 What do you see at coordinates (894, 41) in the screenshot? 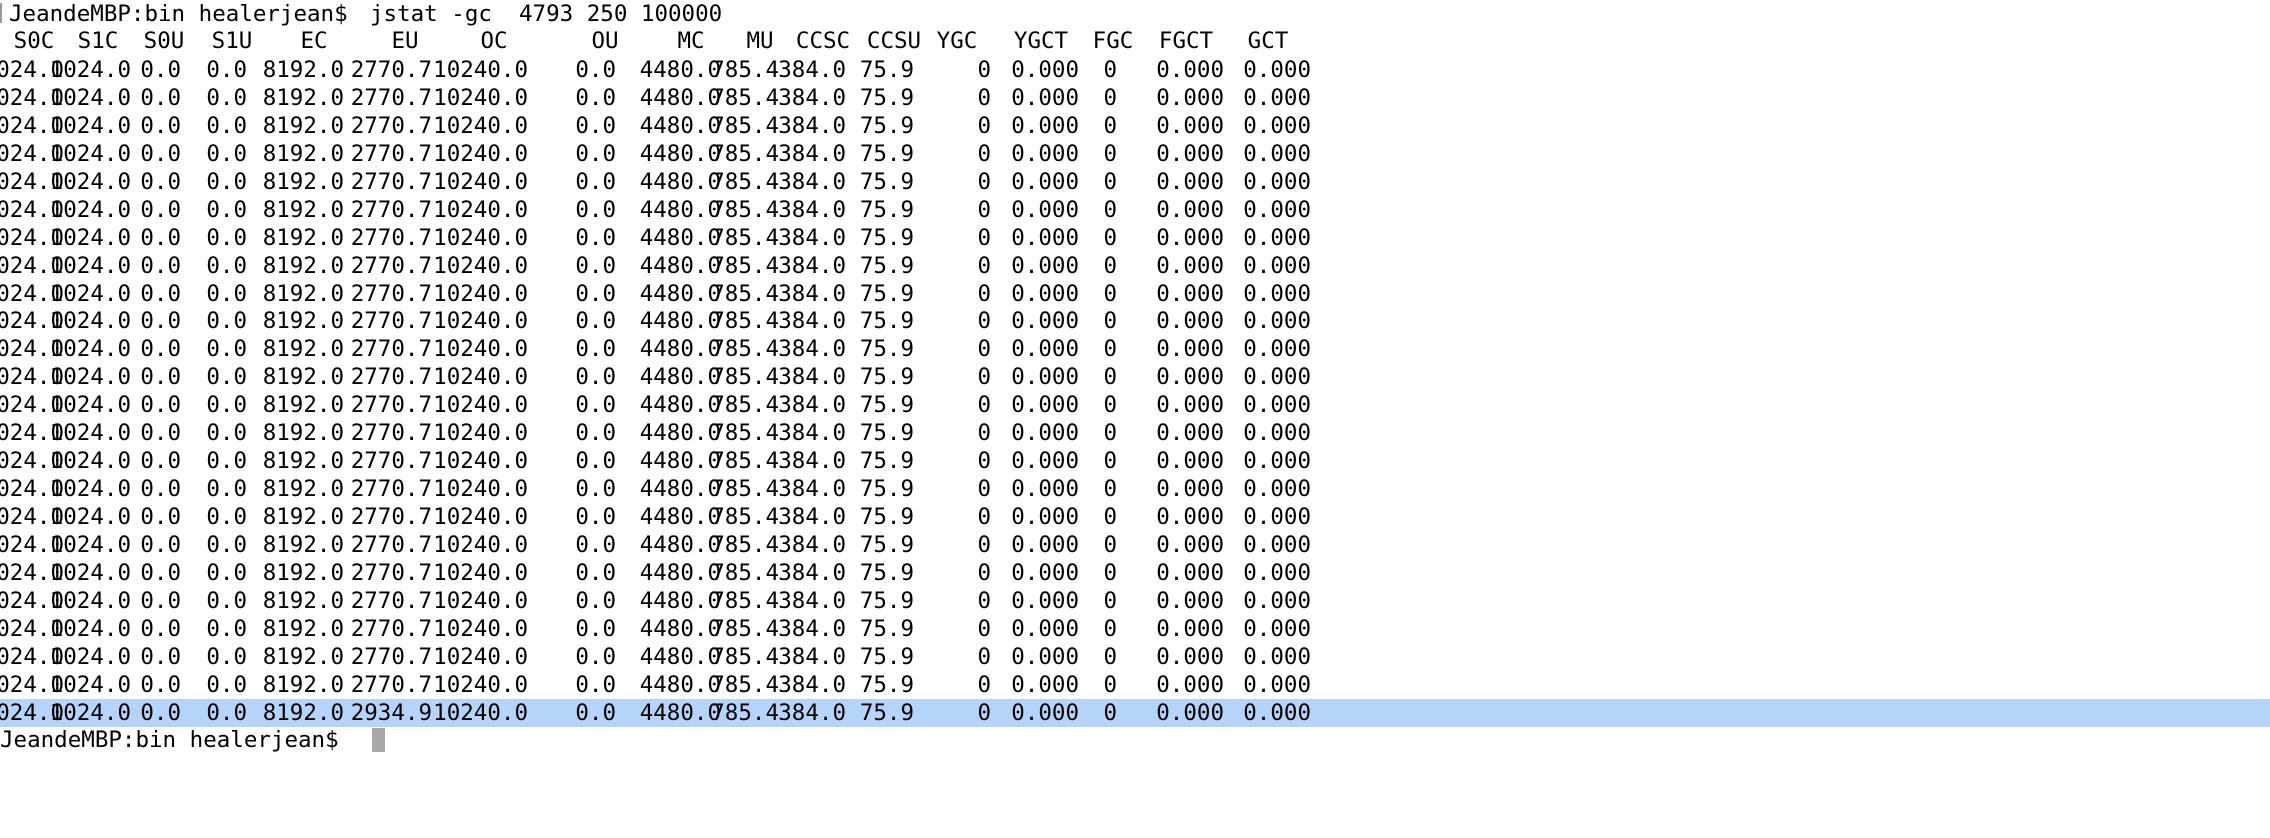
I see `column-header-ccsu: CCSU` at bounding box center [894, 41].